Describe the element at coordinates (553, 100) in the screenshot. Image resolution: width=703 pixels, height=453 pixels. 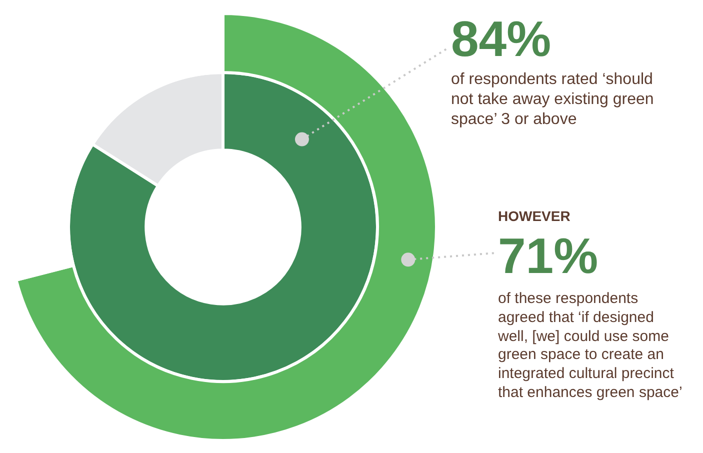
I see `text: of respondents rated ‘should not take away existing green space’ 3 or above` at that location.